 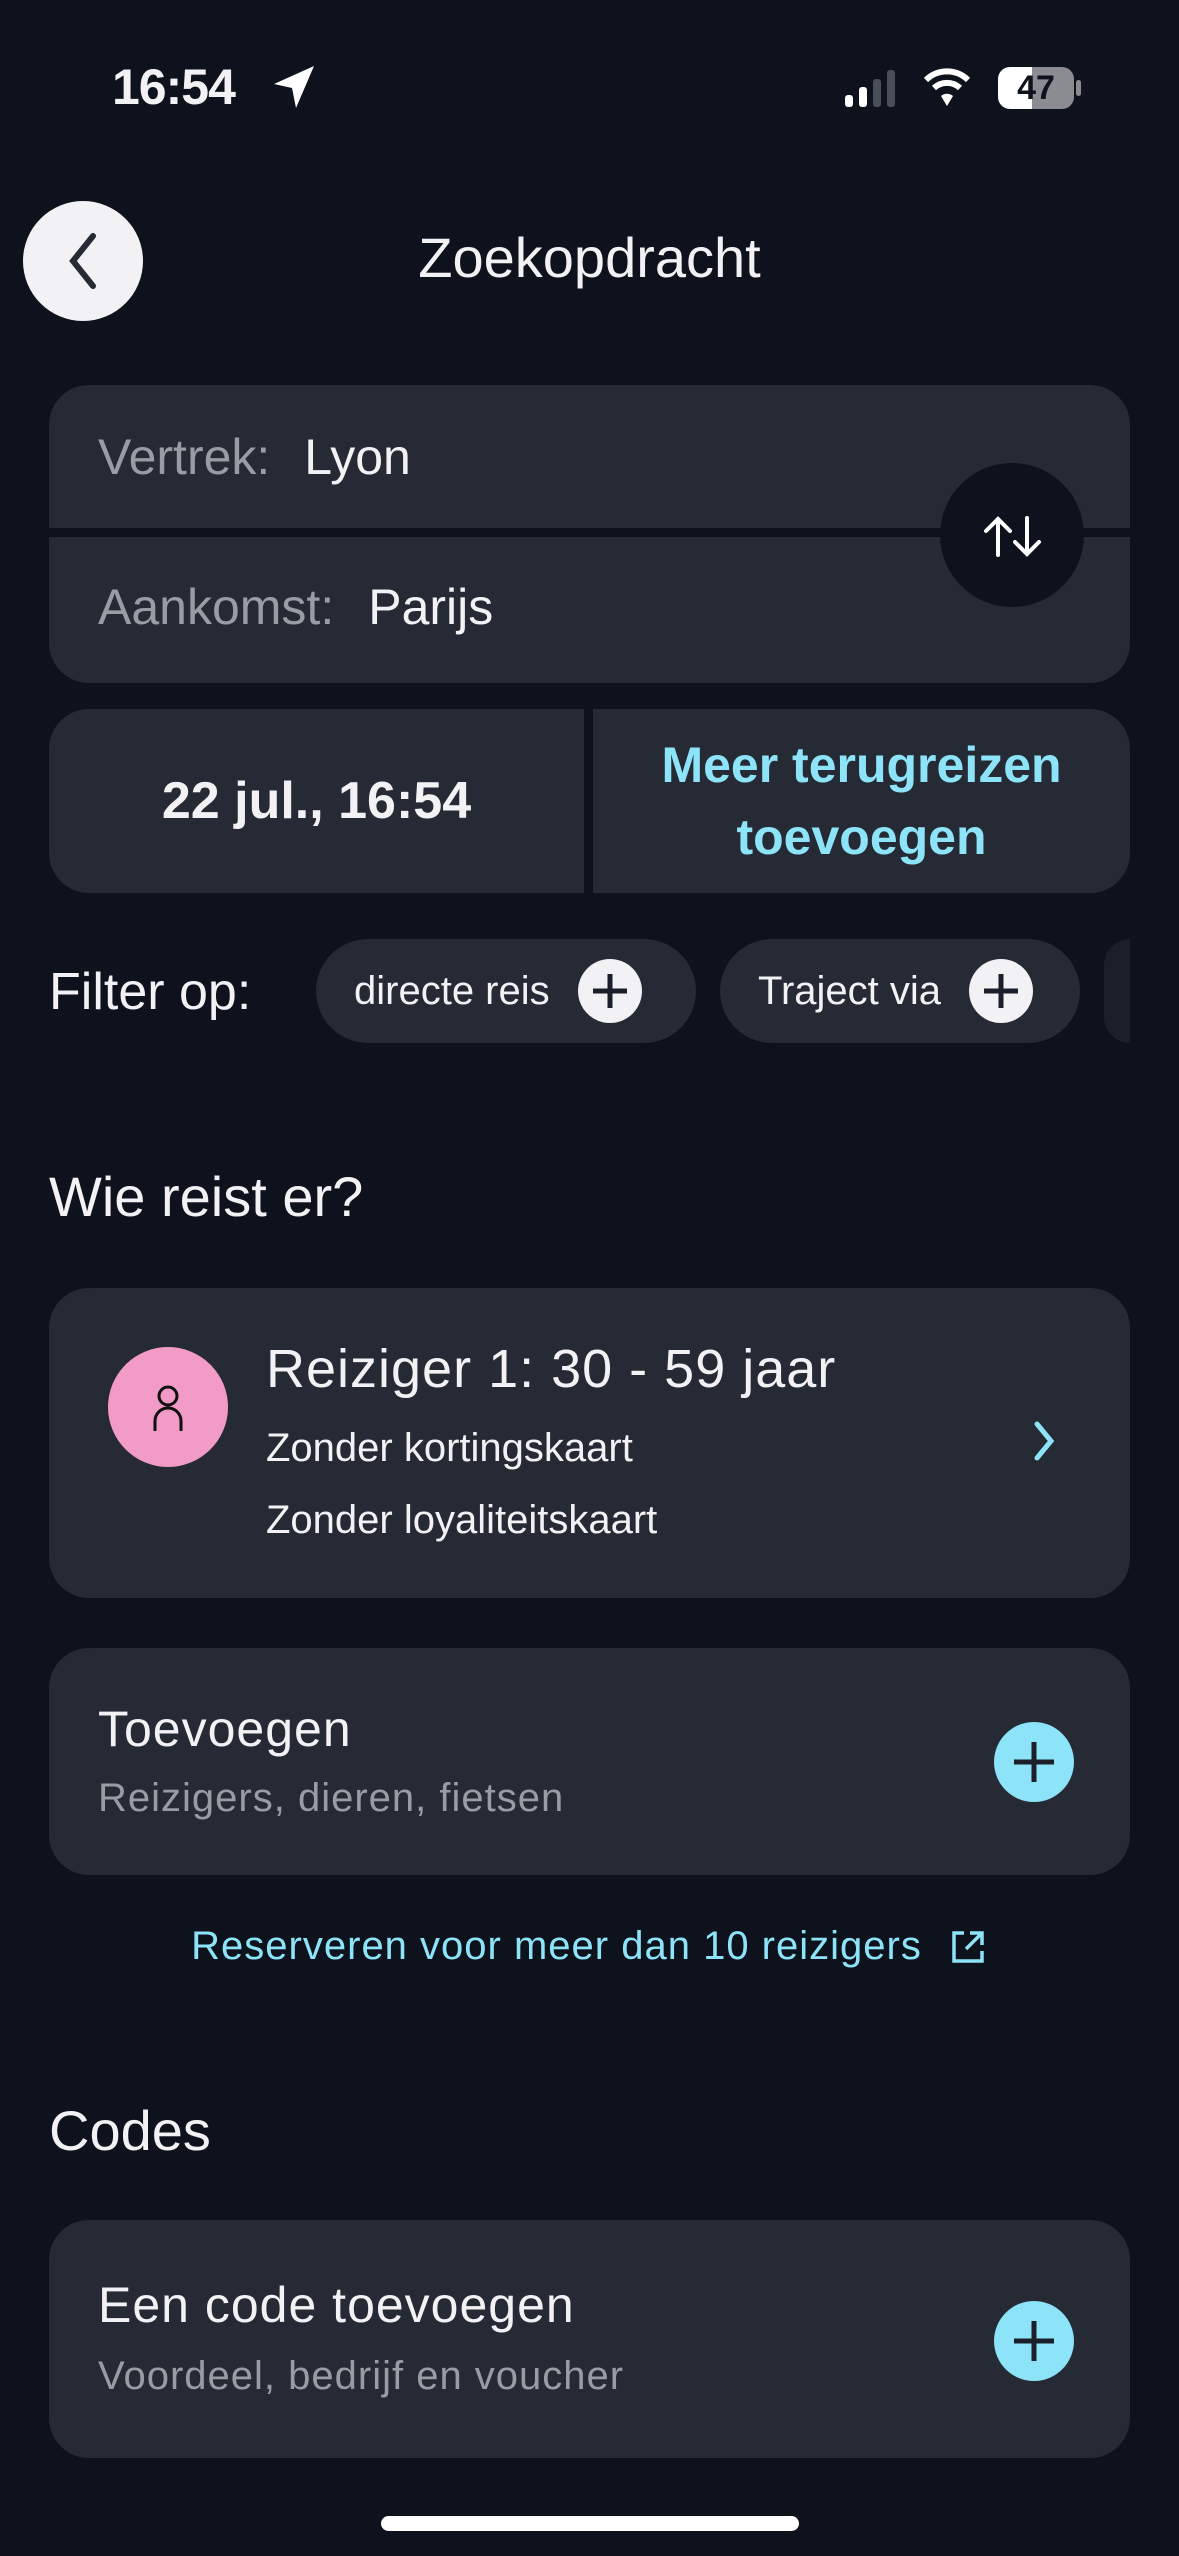 I want to click on travelers-heading: Wie reist er?, so click(x=206, y=1196).